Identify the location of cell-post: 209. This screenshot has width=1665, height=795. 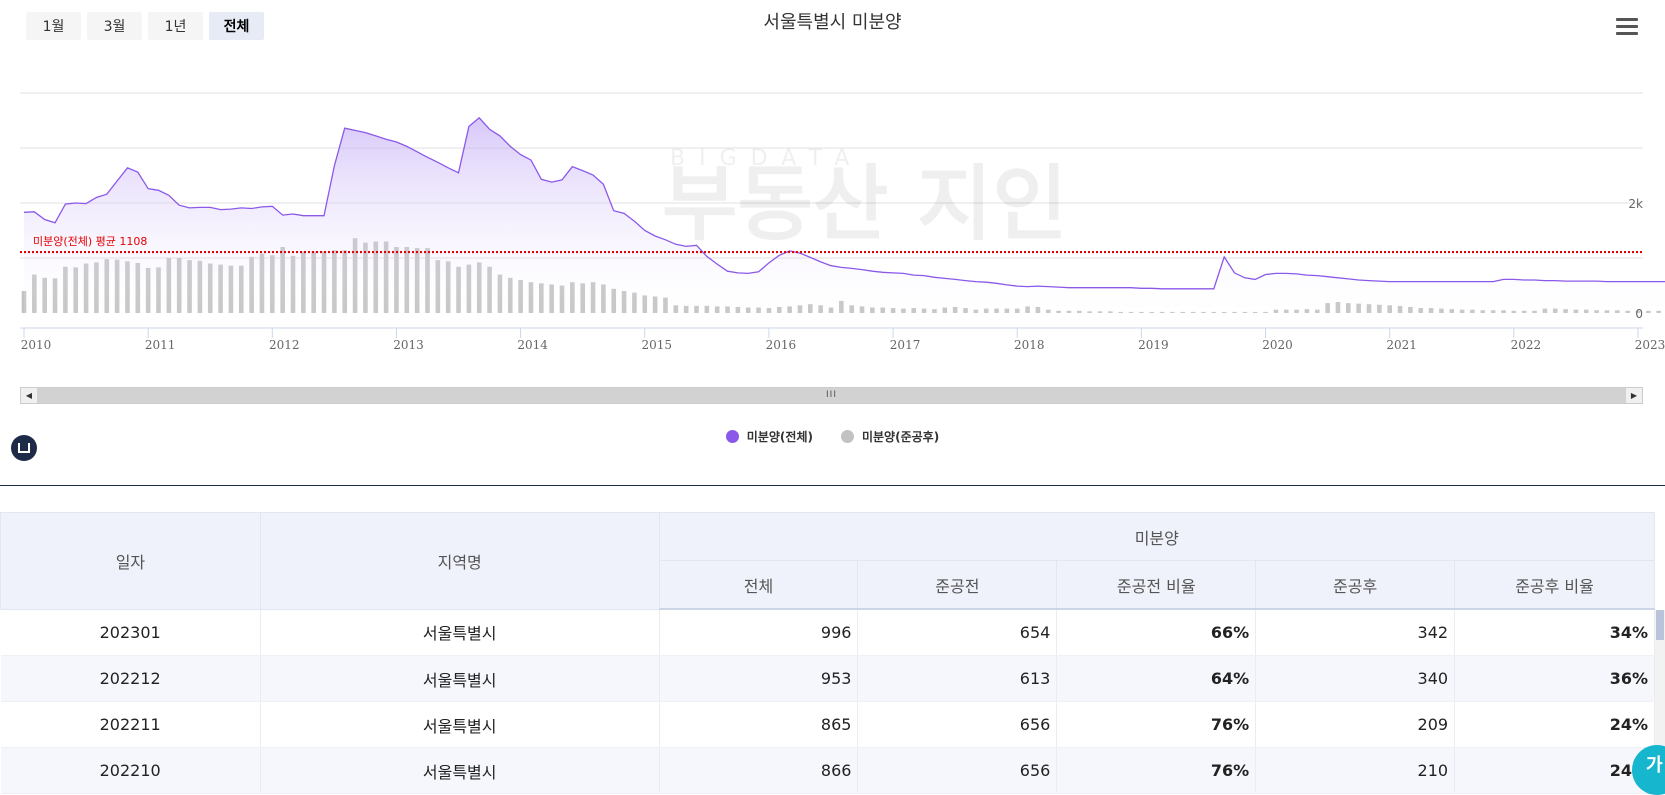
(1355, 724).